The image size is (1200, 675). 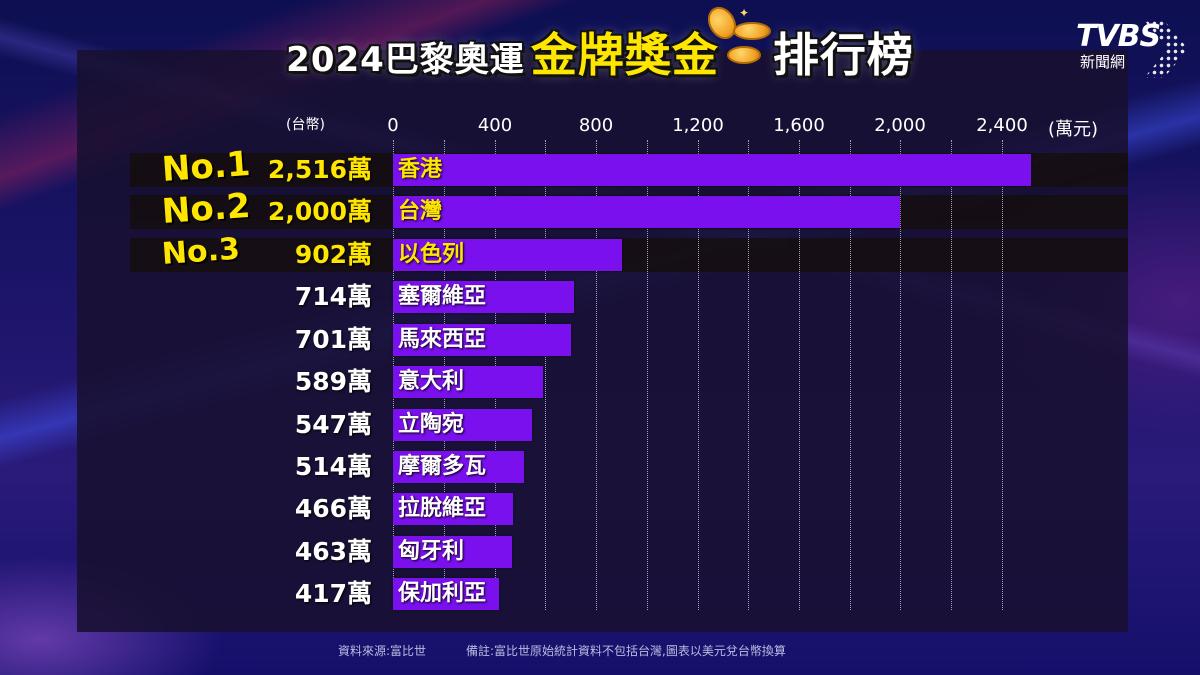 I want to click on chart-row: 466萬 拉脫維亞, so click(x=600, y=509).